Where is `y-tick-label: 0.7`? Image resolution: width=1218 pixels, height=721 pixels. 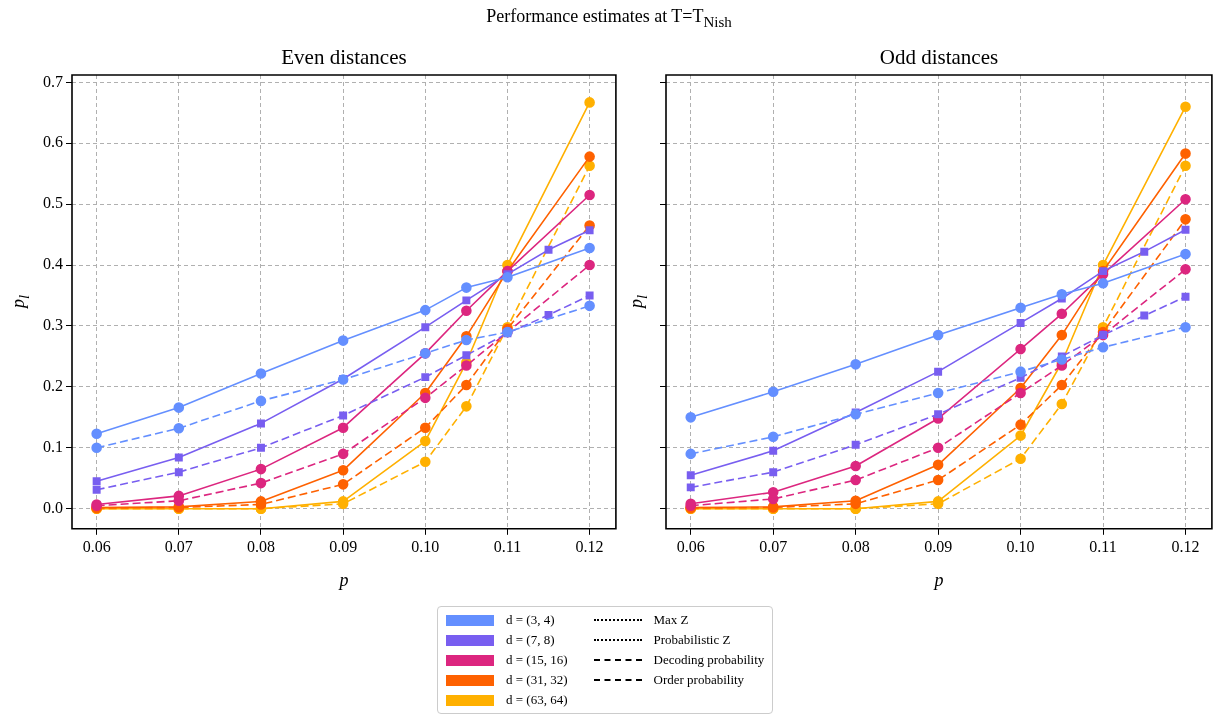 y-tick-label: 0.7 is located at coordinates (53, 81).